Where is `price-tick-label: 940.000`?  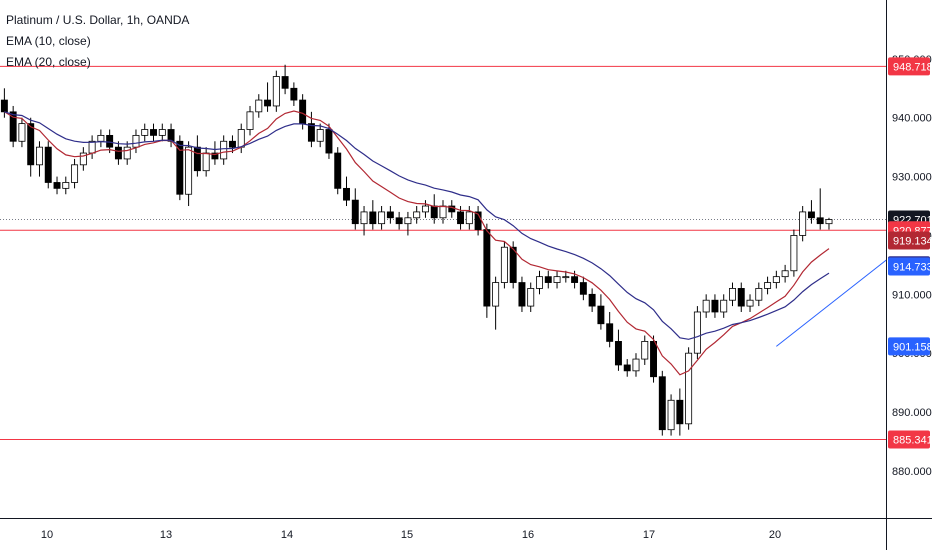
price-tick-label: 940.000 is located at coordinates (912, 119).